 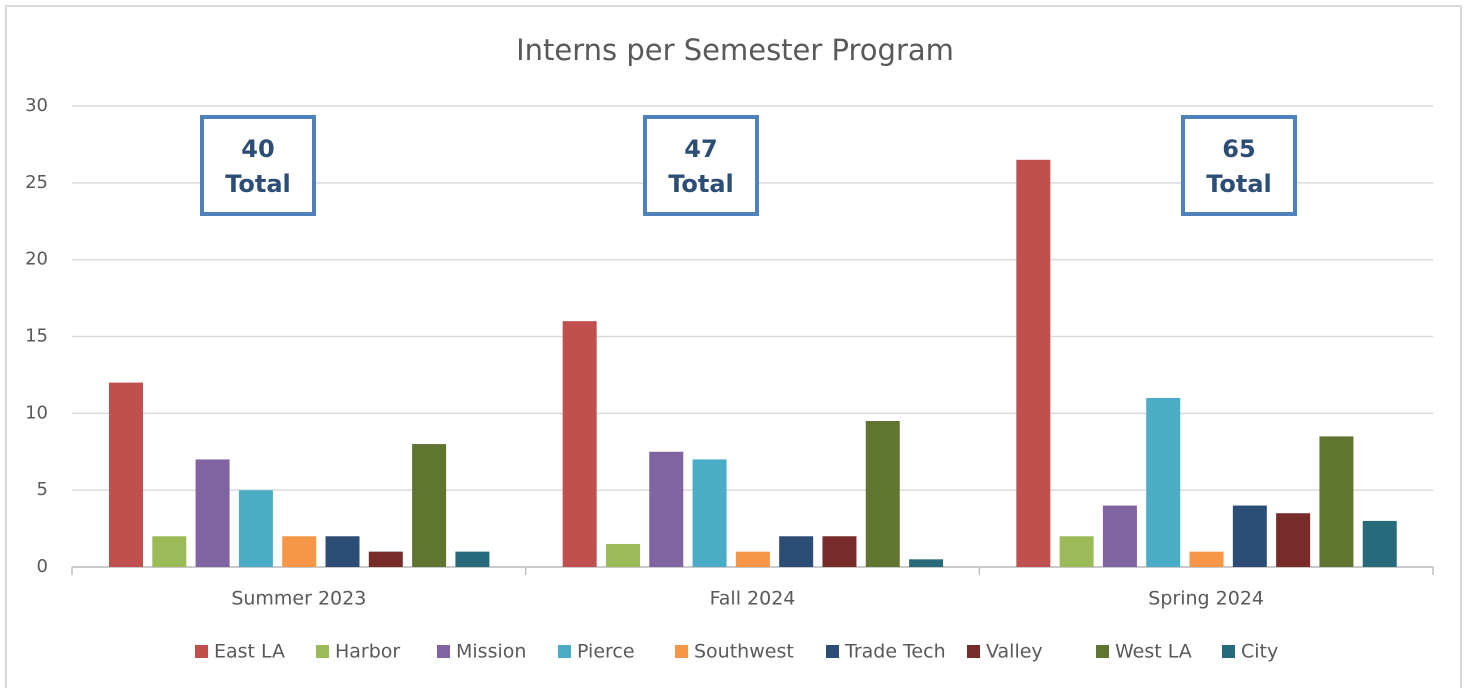 I want to click on y-tick-label: 20, so click(x=36, y=259).